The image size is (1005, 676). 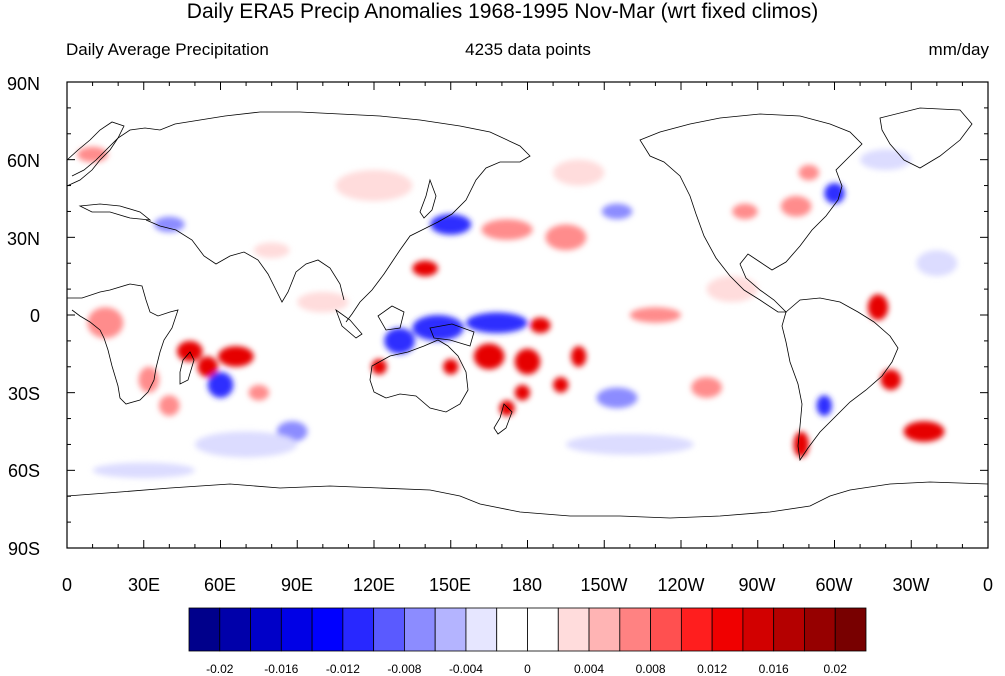 What do you see at coordinates (681, 585) in the screenshot?
I see `lon-label-120w: 120W` at bounding box center [681, 585].